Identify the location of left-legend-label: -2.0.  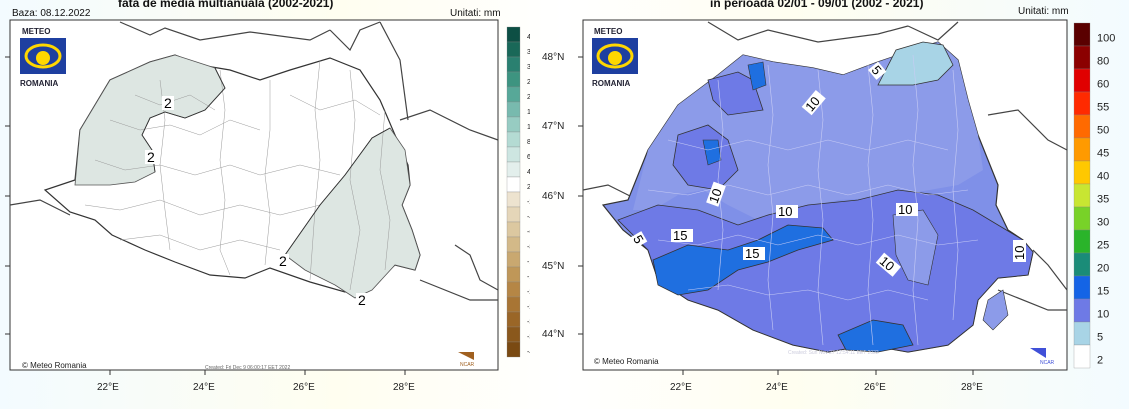
(528, 202).